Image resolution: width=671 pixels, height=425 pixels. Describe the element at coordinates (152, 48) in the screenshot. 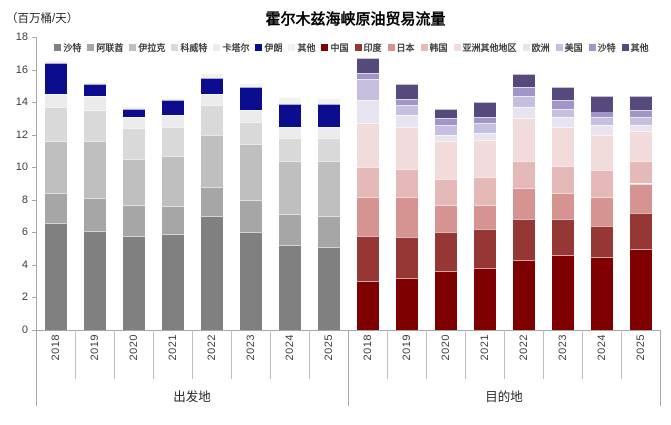

I see `legend-label: 伊拉克` at that location.